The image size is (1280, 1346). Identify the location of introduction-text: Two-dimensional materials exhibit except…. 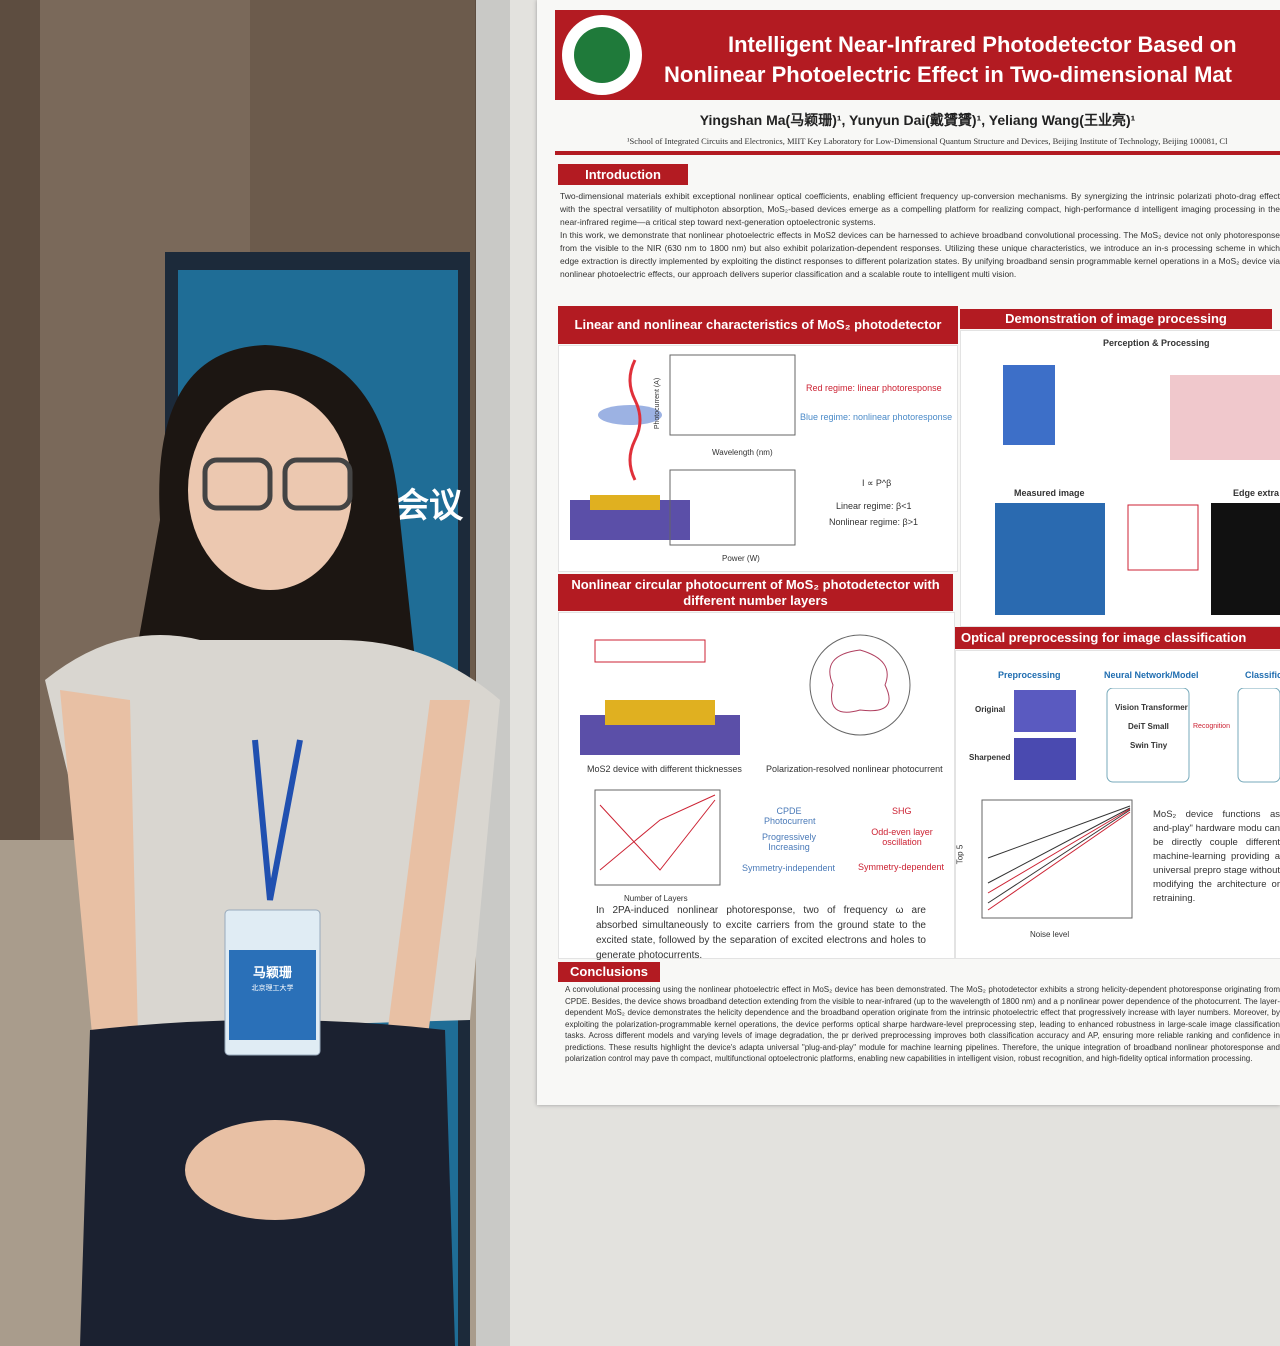
(920, 245).